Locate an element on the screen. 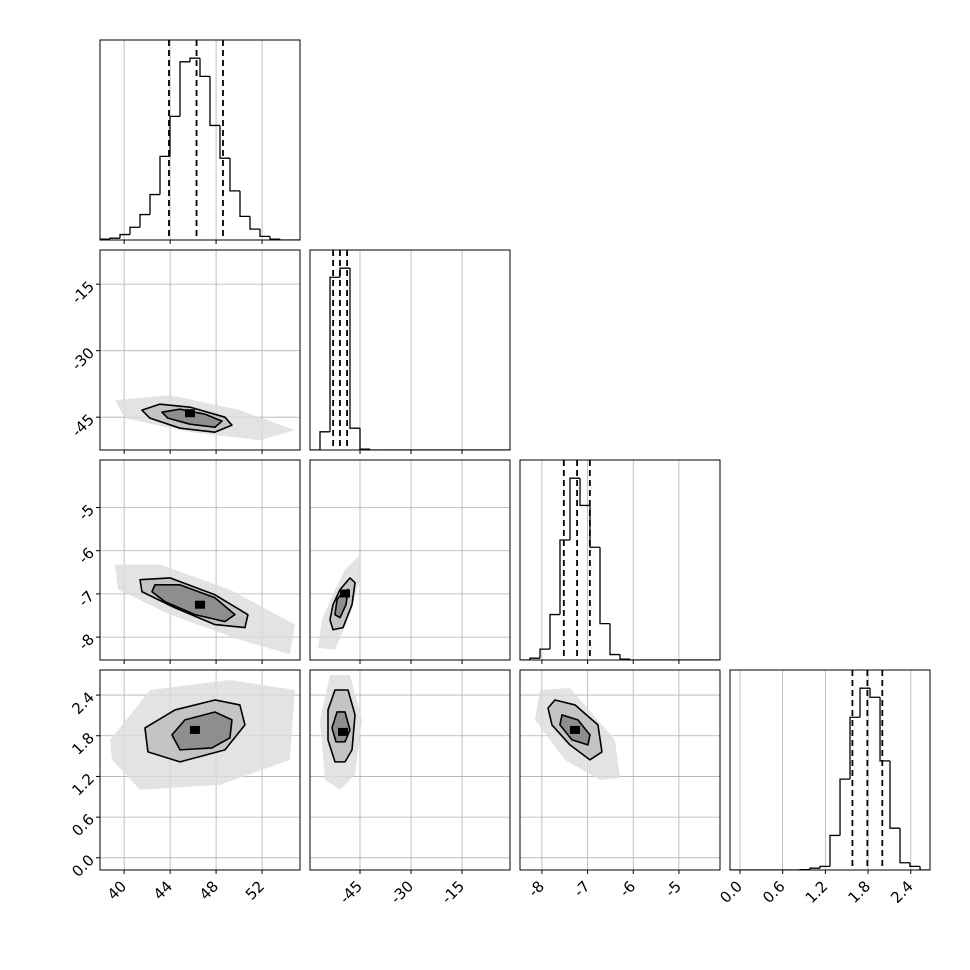 The height and width of the screenshot is (970, 970). x-tick-label: 0.0 is located at coordinates (731, 892).